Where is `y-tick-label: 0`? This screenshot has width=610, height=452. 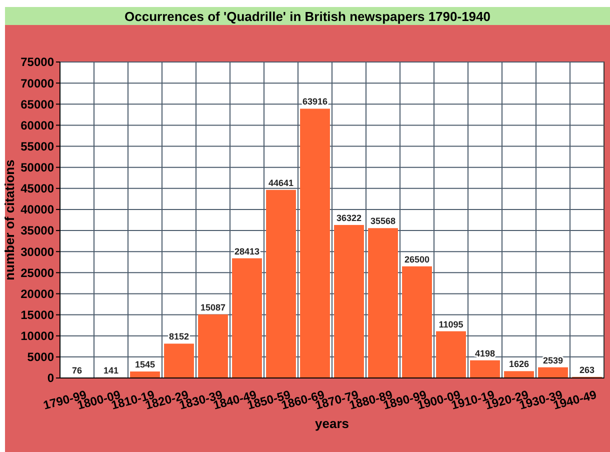 y-tick-label: 0 is located at coordinates (50, 378).